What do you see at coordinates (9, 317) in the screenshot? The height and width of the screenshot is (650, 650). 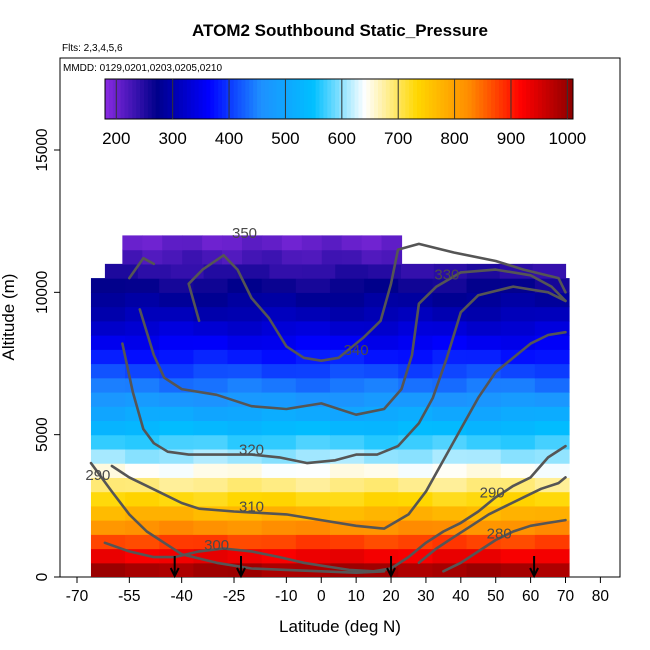 I see `y-axis-label: Altitude (m)` at bounding box center [9, 317].